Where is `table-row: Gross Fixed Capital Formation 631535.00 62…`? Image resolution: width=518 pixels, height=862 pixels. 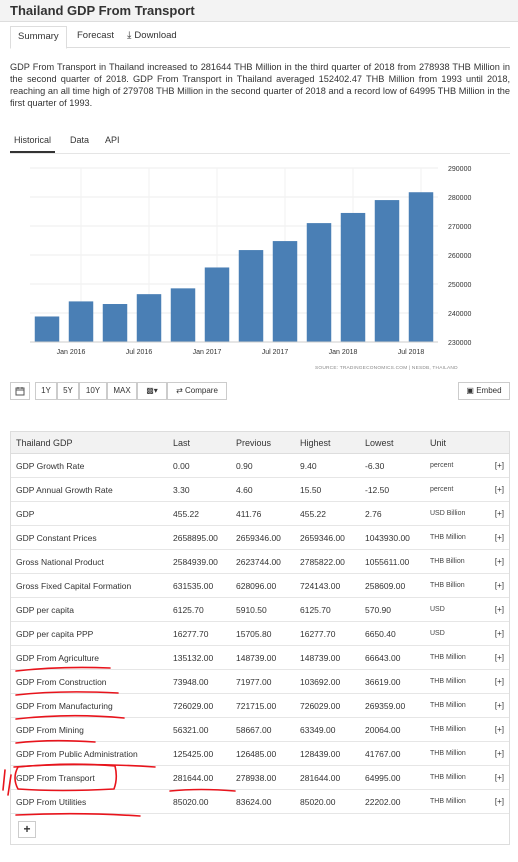 table-row: Gross Fixed Capital Formation 631535.00 62… is located at coordinates (260, 585).